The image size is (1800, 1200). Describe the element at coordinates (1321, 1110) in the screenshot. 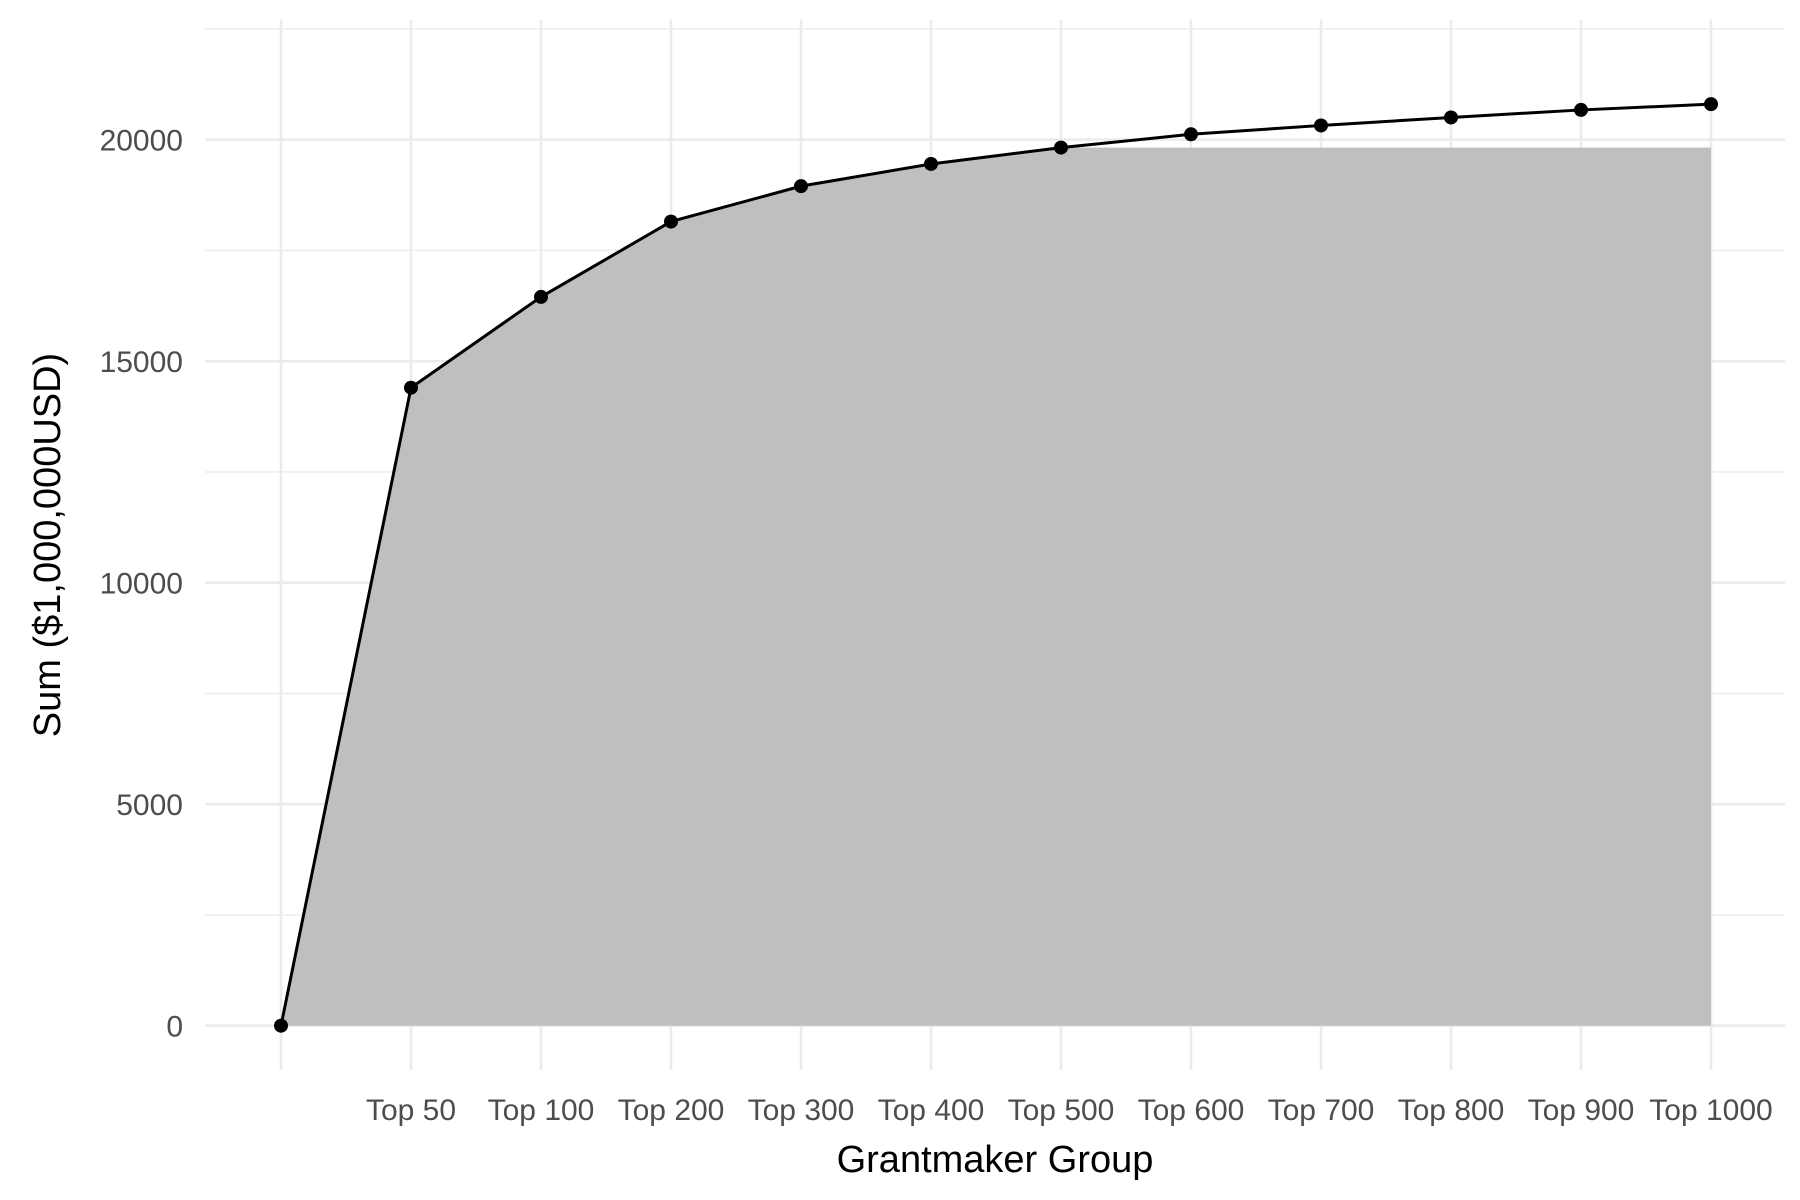

I see `x-tick-label-8: Top 700` at that location.